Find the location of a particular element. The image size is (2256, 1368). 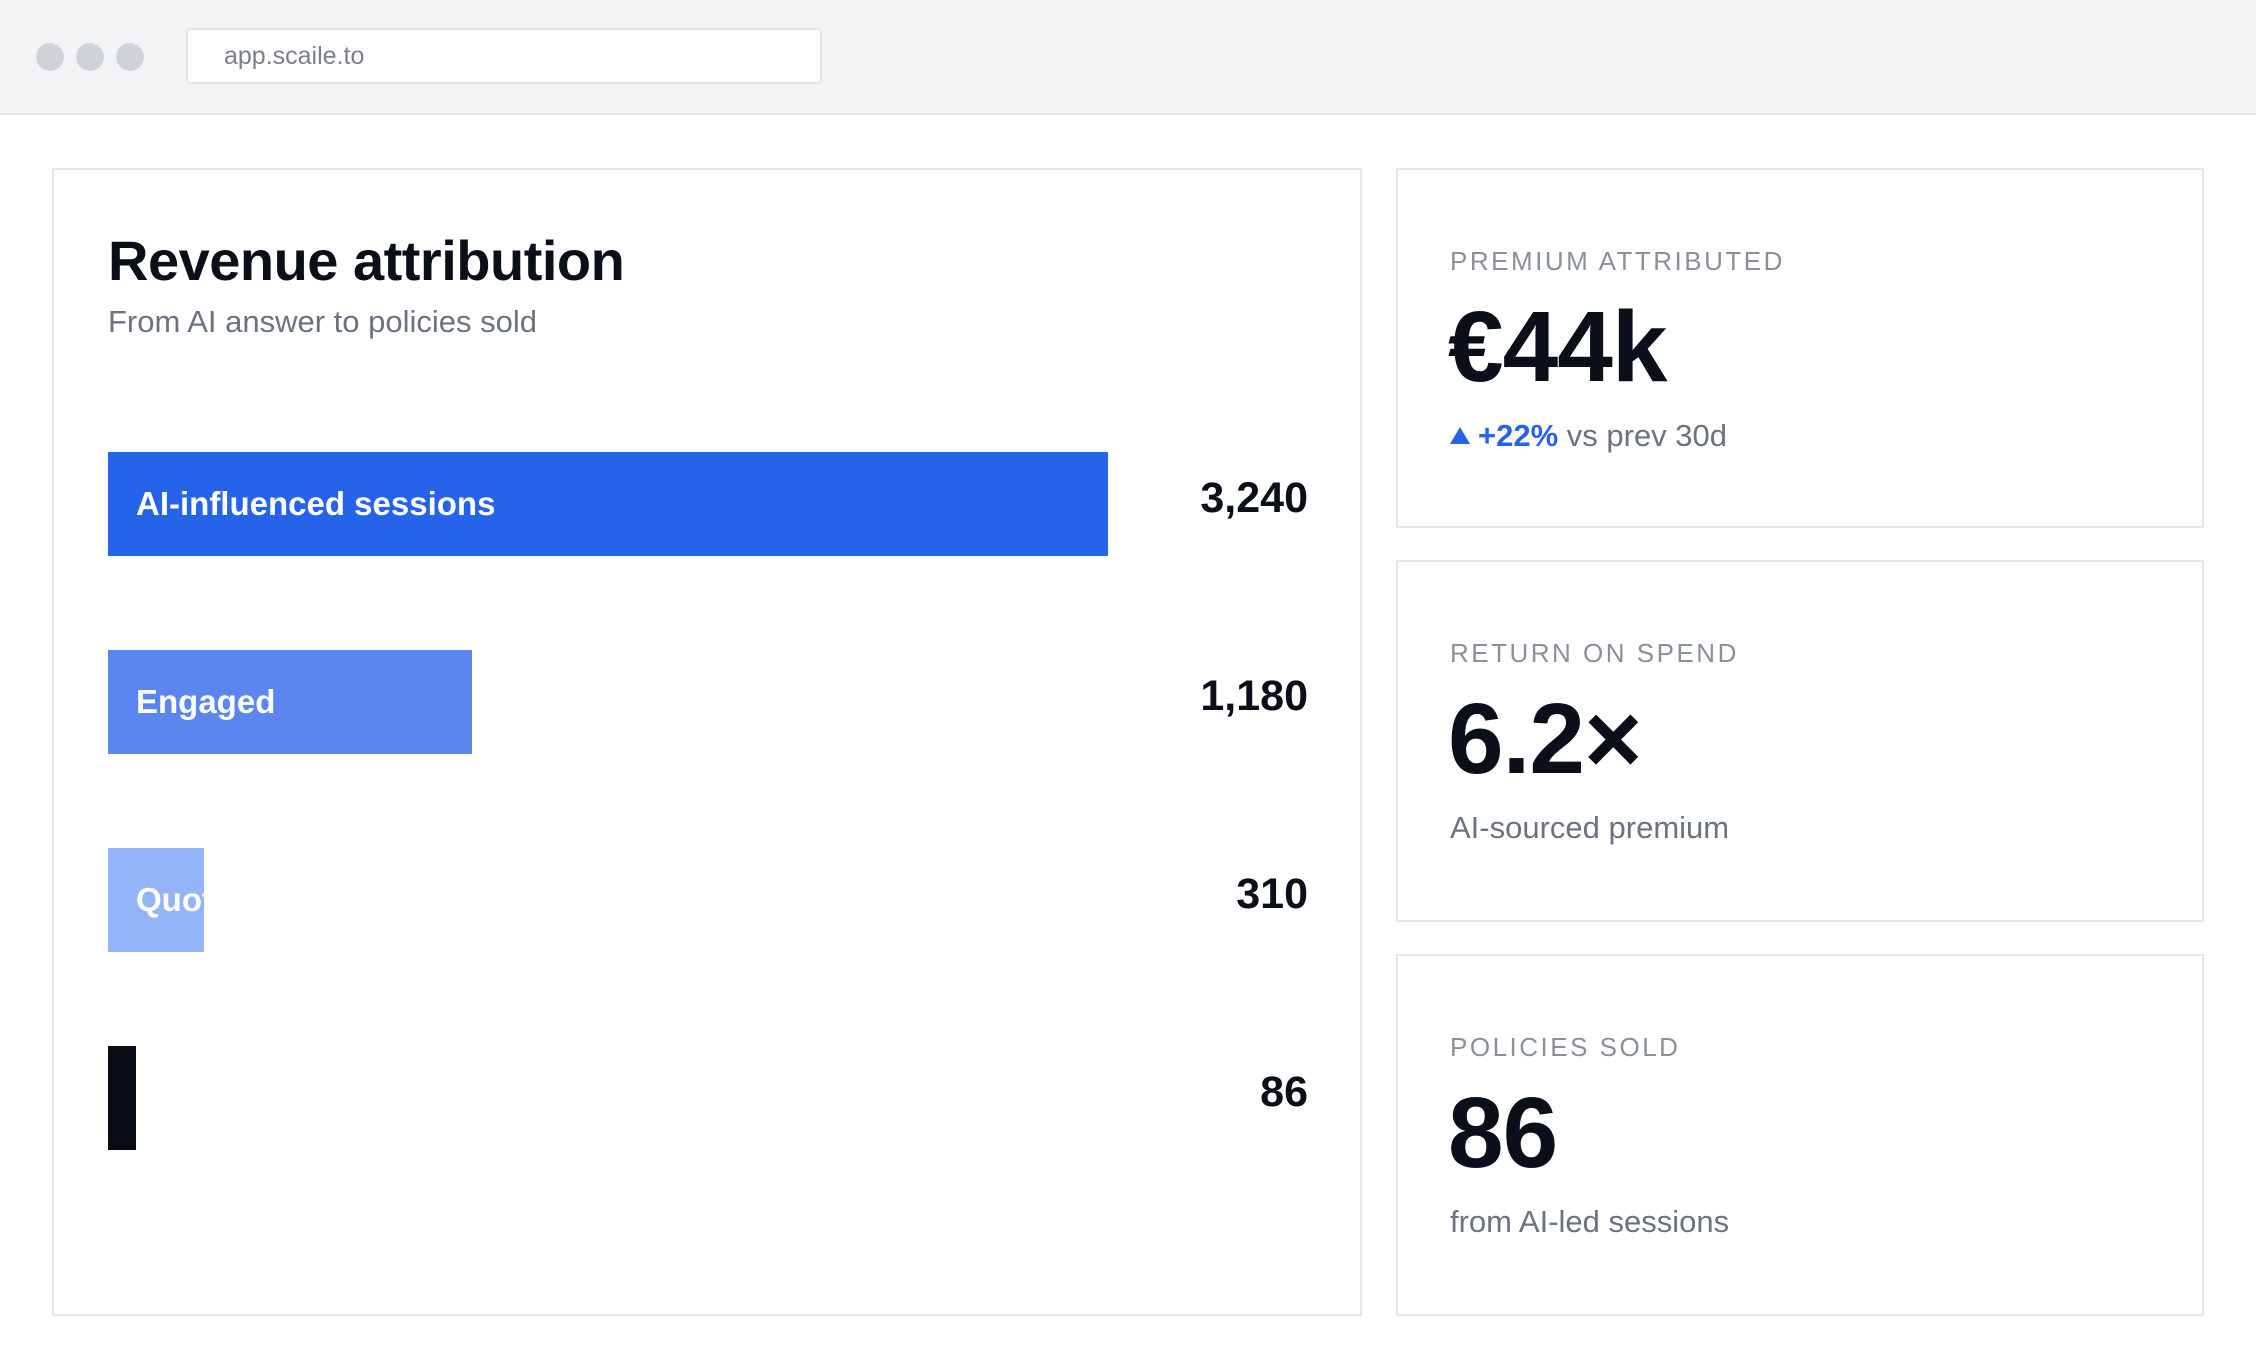

funnel-bar: AI-influenced sessions is located at coordinates (608, 504).